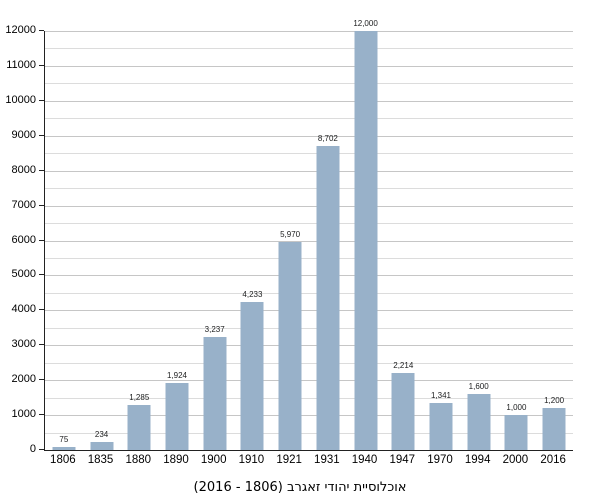  I want to click on bar-slot: 8,702, so click(328, 240).